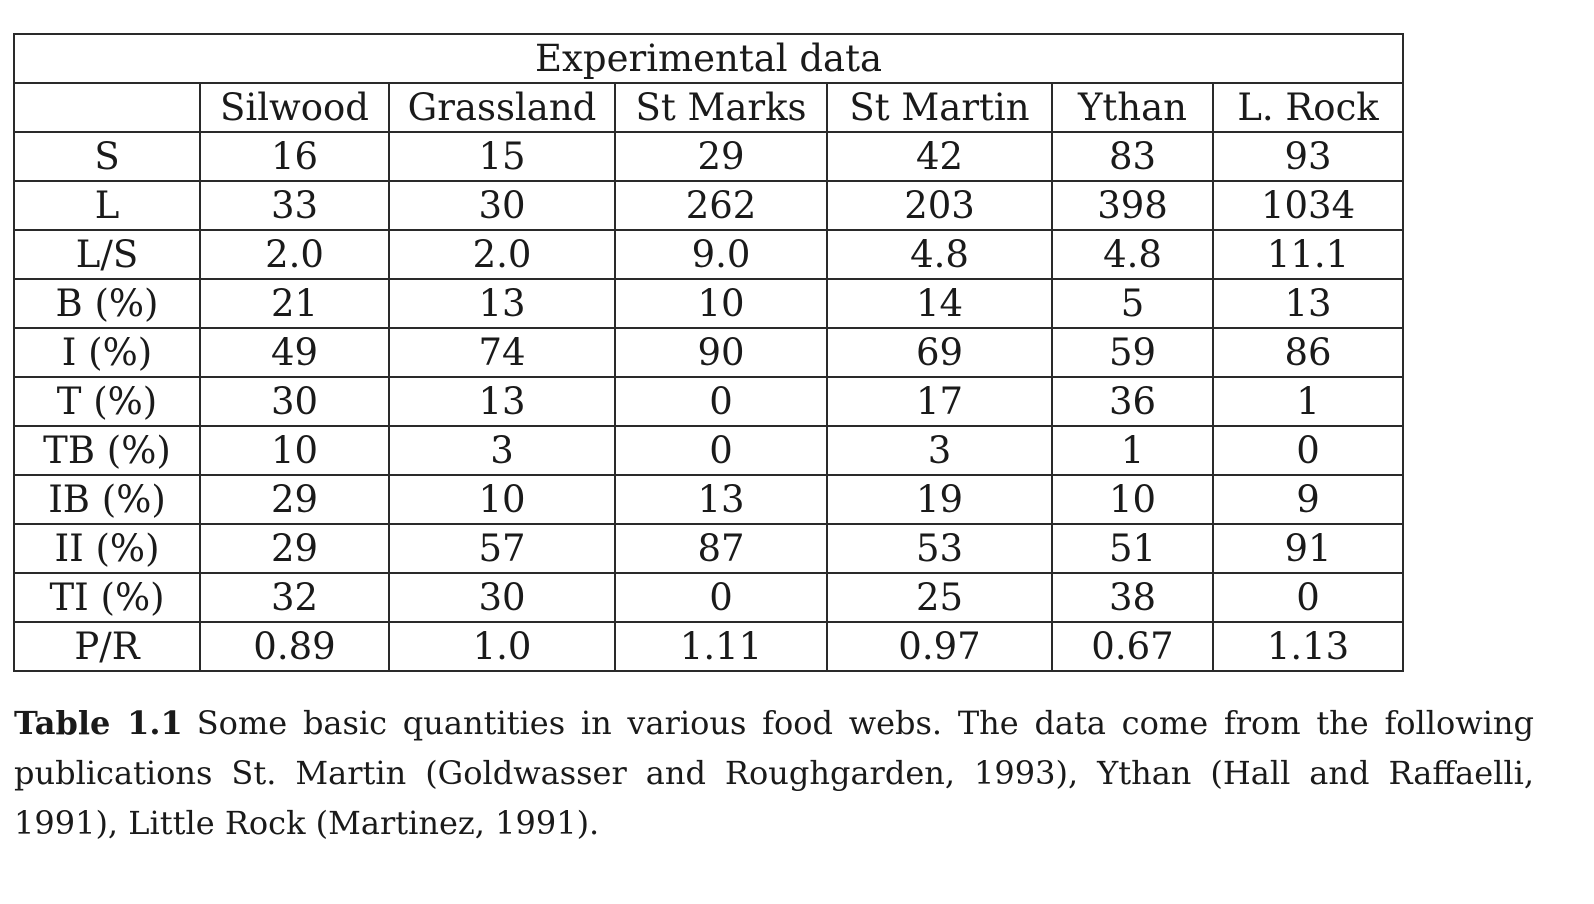 The height and width of the screenshot is (904, 1594). What do you see at coordinates (1132, 597) in the screenshot?
I see `table-cell: 38` at bounding box center [1132, 597].